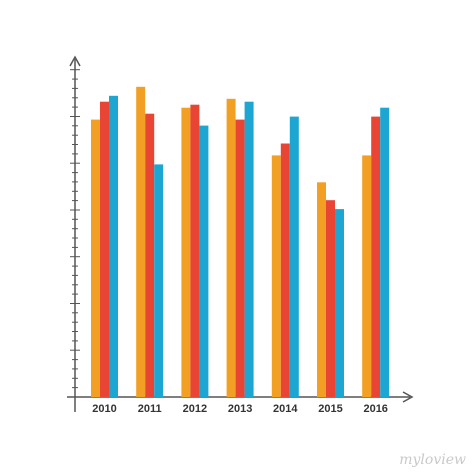 The height and width of the screenshot is (474, 474). Describe the element at coordinates (150, 409) in the screenshot. I see `x-tick-label: 2011` at that location.